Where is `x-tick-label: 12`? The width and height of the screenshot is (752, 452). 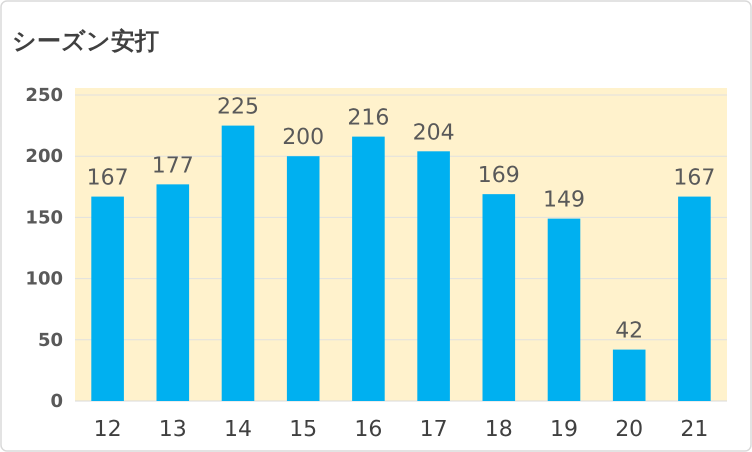
x-tick-label: 12 is located at coordinates (108, 429).